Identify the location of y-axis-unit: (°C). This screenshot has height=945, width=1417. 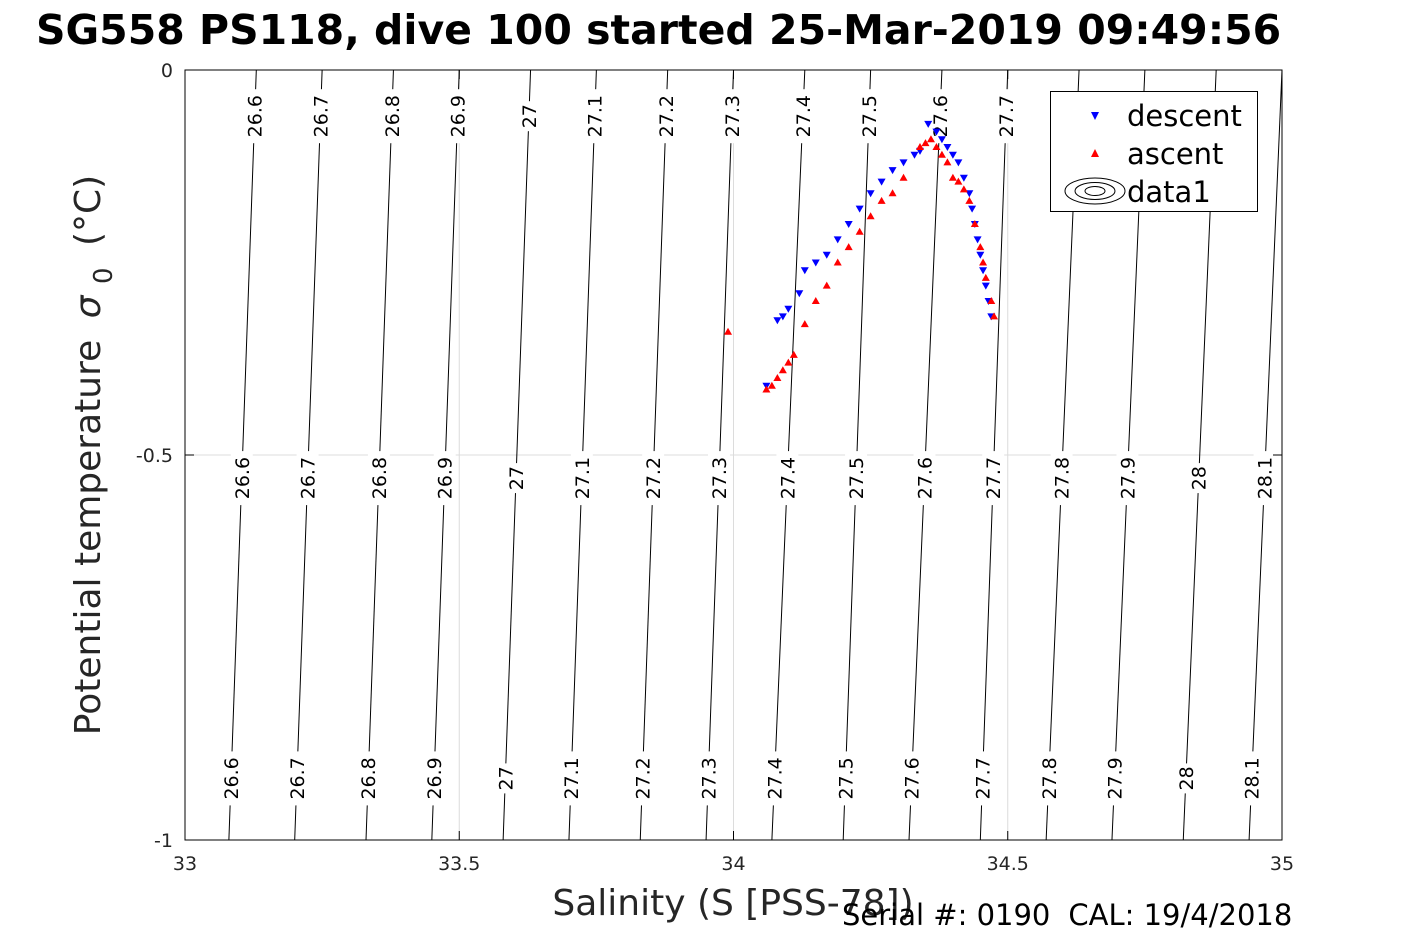
(88, 210).